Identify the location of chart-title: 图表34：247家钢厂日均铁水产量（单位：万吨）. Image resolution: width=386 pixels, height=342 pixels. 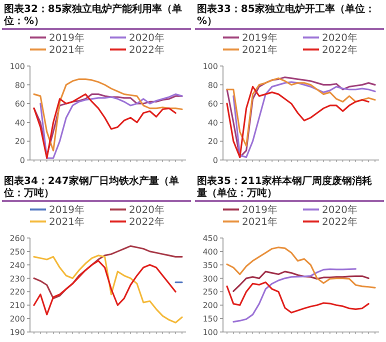
(91, 187).